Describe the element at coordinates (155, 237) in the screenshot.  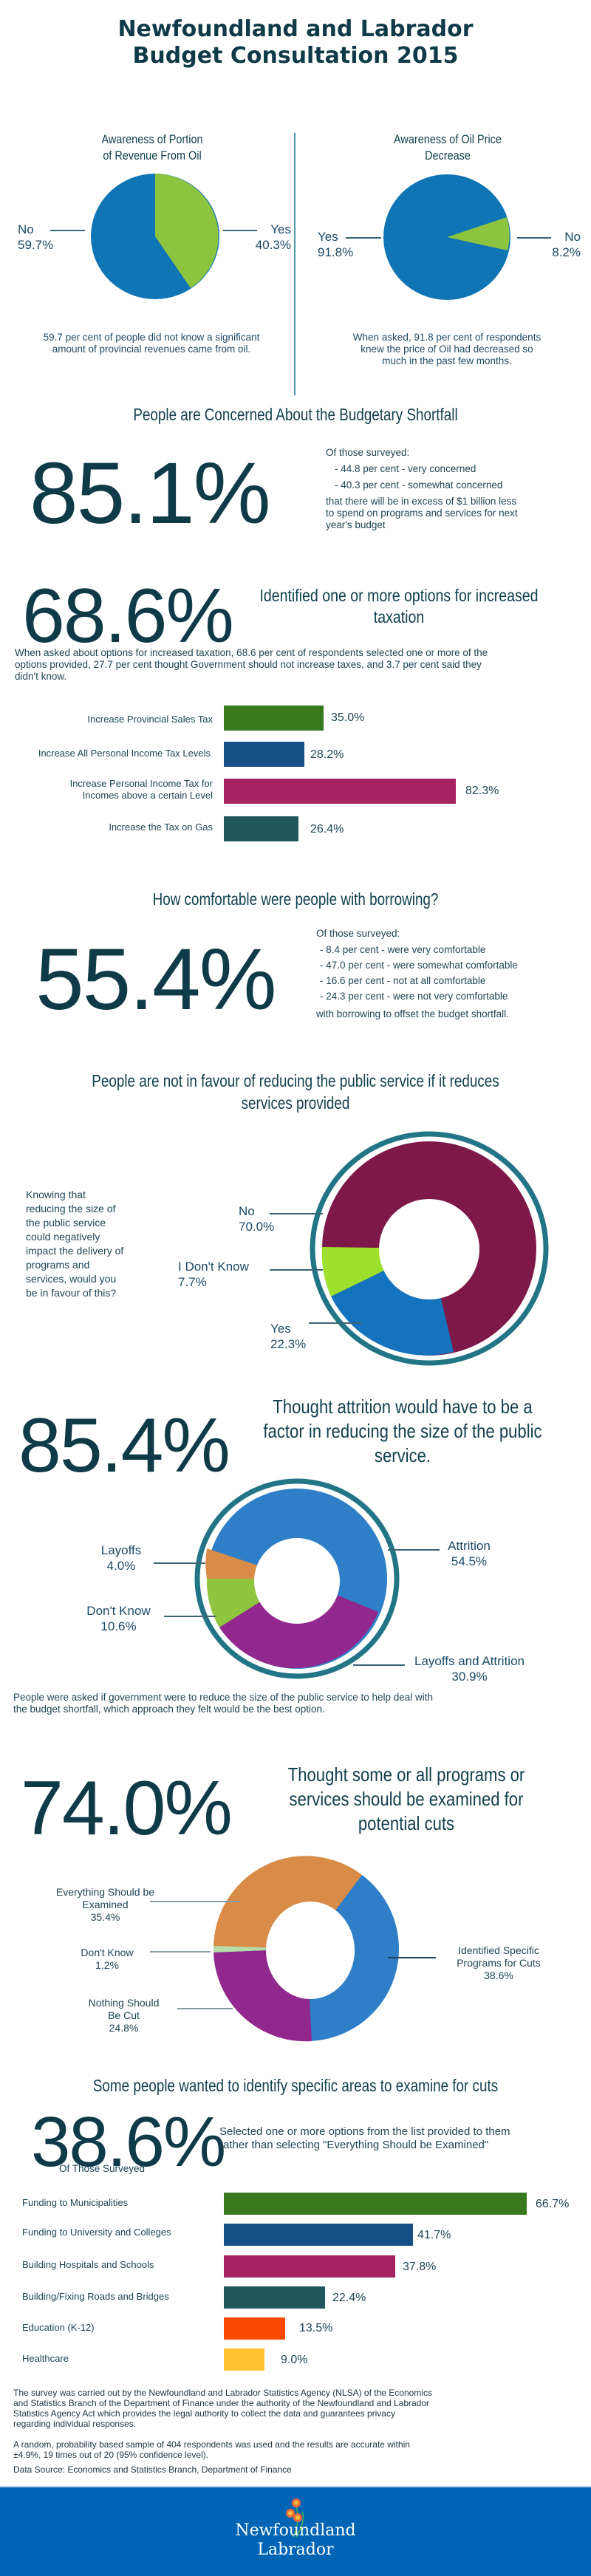
I see `oil-revenue-pie-chart` at that location.